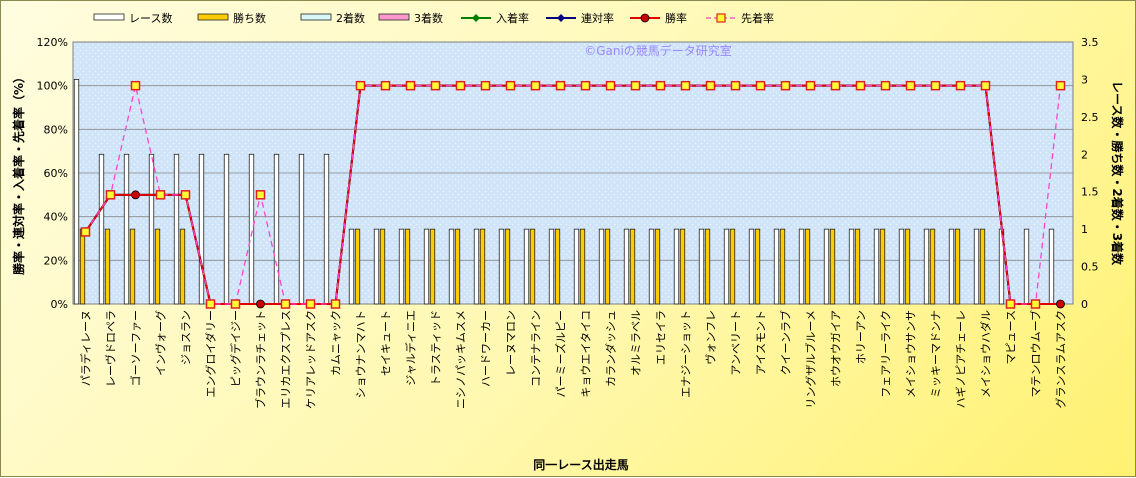  What do you see at coordinates (536, 348) in the screenshot?
I see `x-tick-label: コンテナライン` at bounding box center [536, 348].